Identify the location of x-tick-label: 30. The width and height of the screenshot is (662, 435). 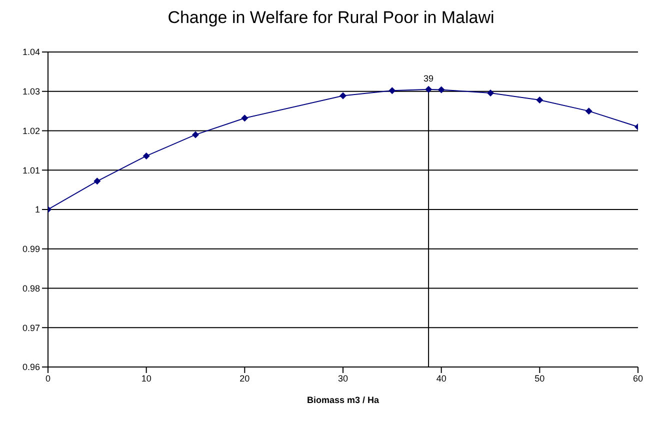
(343, 378).